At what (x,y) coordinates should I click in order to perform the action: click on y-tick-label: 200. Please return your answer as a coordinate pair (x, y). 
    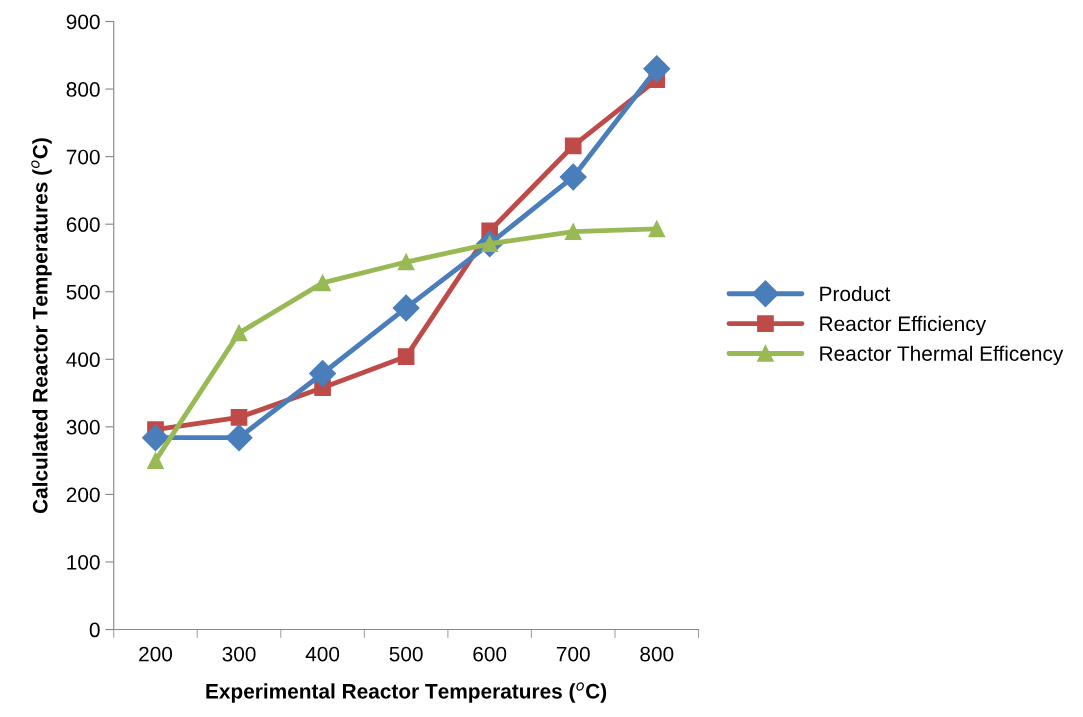
    Looking at the image, I should click on (83, 495).